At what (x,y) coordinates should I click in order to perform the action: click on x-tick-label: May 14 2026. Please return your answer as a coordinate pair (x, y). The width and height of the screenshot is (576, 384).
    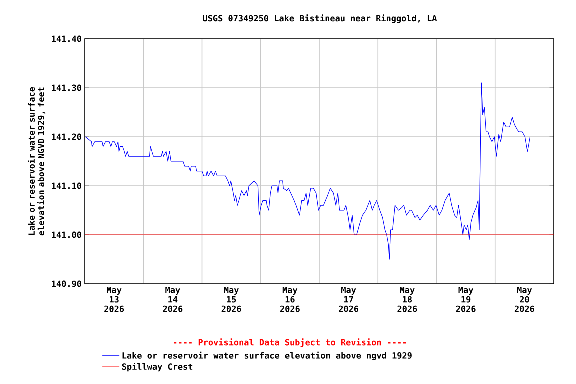
    Looking at the image, I should click on (173, 299).